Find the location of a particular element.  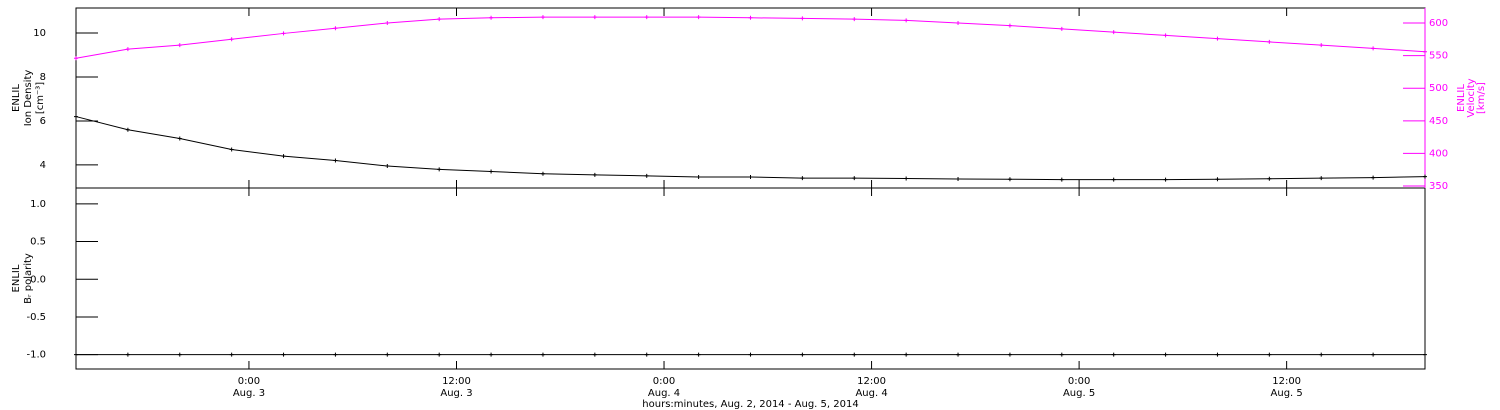

y2-tick-label: 400 is located at coordinates (1438, 153).